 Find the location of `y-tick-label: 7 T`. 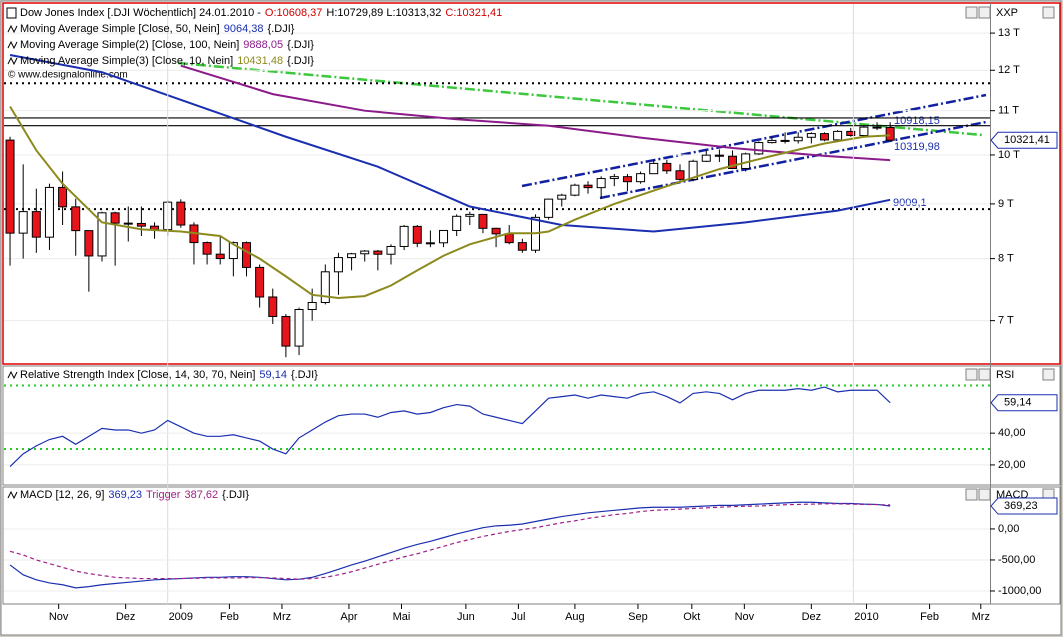

y-tick-label: 7 T is located at coordinates (1006, 321).